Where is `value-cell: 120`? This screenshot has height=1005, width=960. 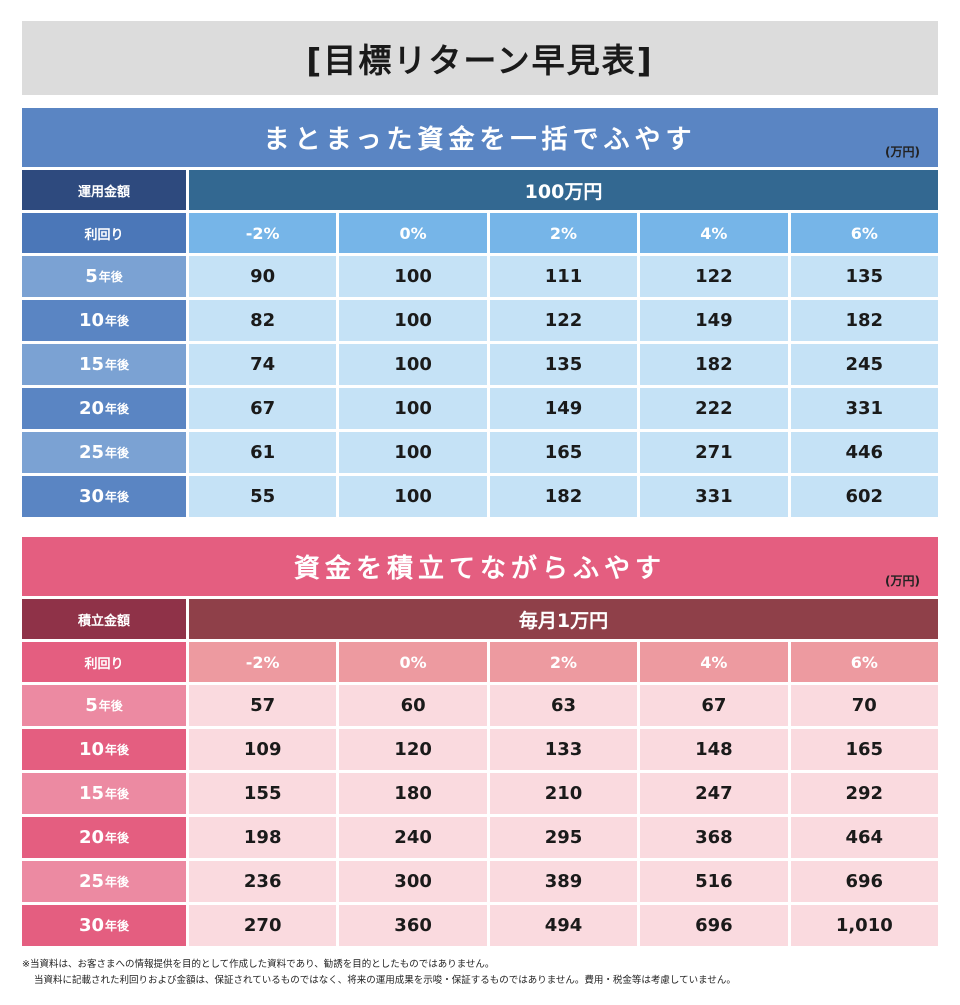 value-cell: 120 is located at coordinates (413, 749).